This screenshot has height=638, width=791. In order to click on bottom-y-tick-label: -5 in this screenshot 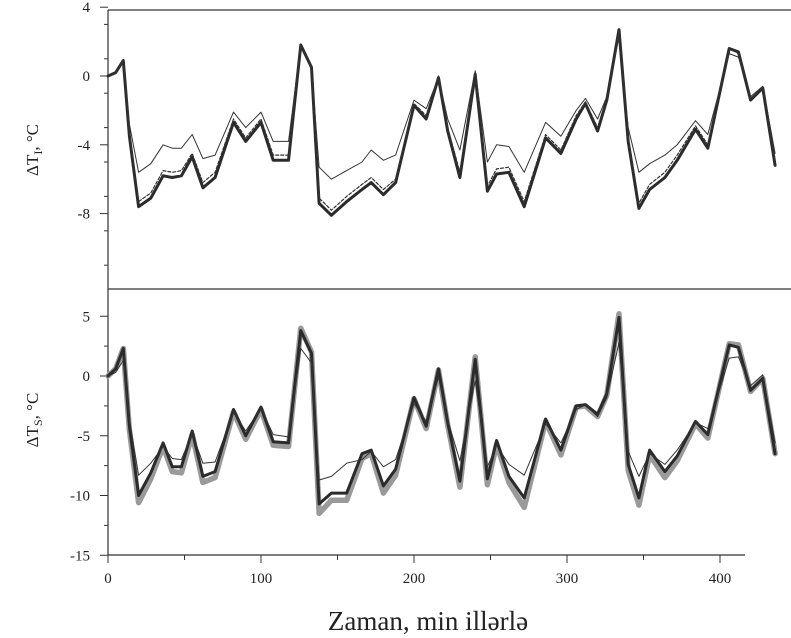, I will do `click(84, 437)`.